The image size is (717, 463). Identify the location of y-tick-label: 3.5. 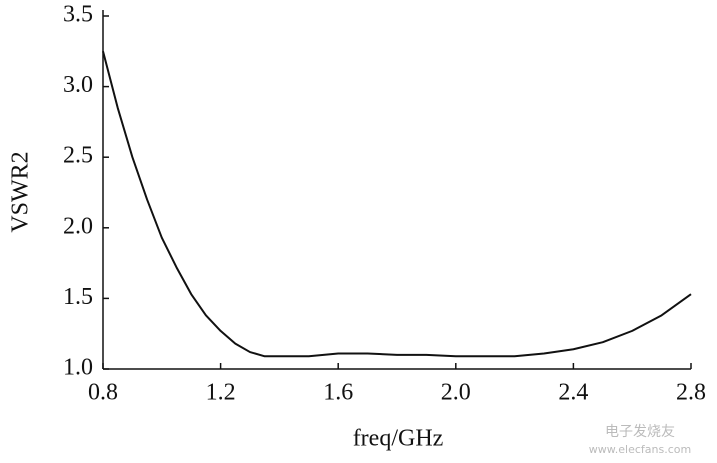
(78, 15).